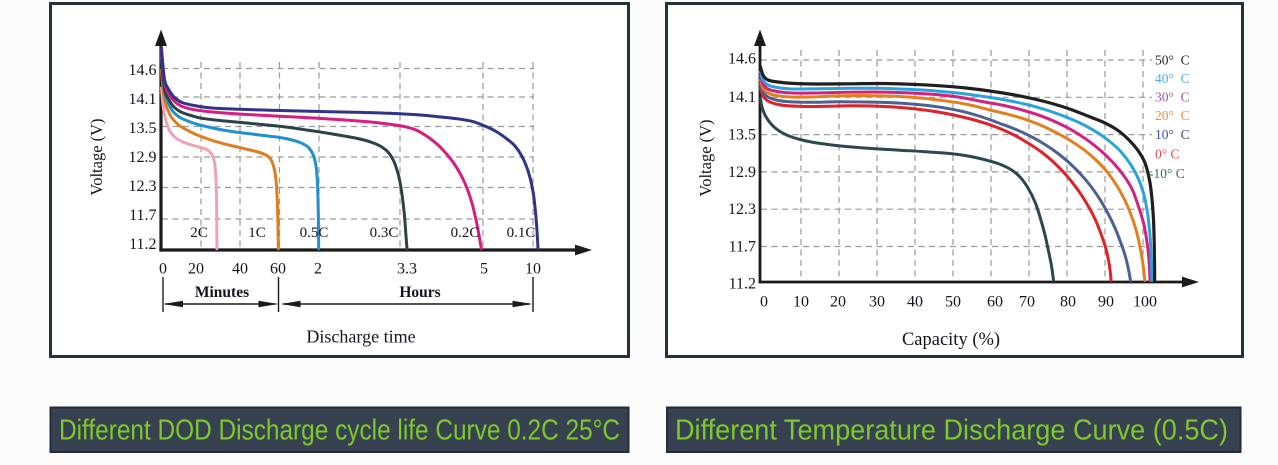  I want to click on svg-text: Discharge time, so click(360, 337).